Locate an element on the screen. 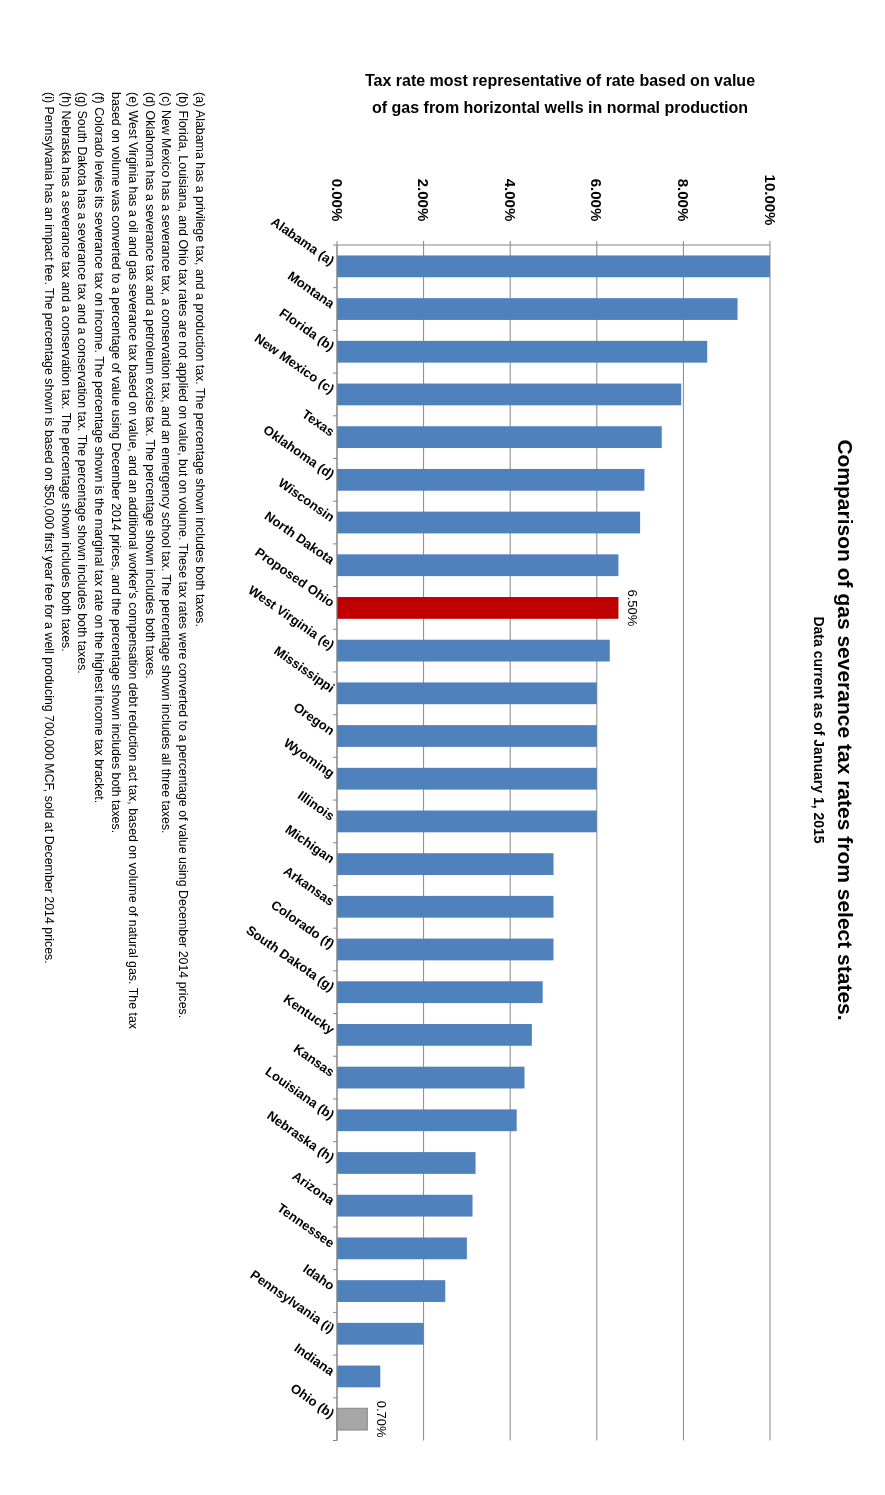  data-label: 6.50% is located at coordinates (632, 608).